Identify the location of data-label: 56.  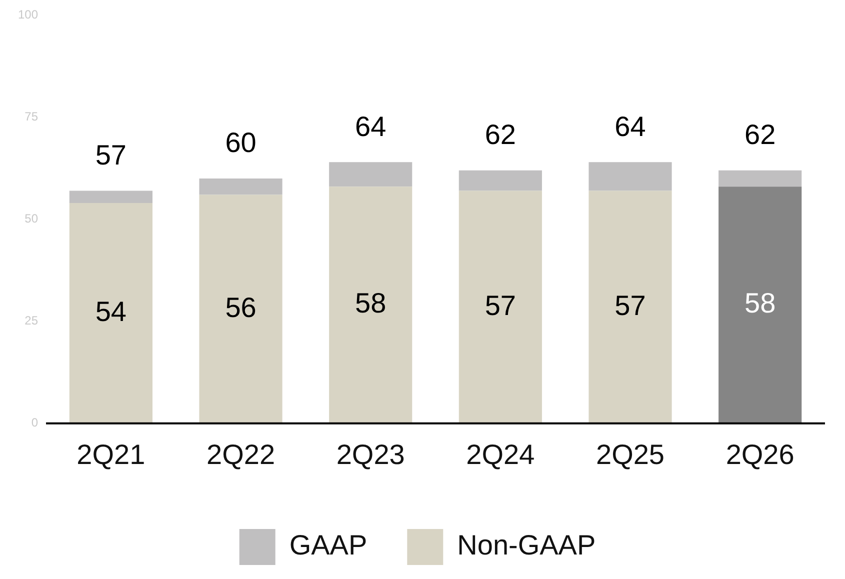
(240, 307).